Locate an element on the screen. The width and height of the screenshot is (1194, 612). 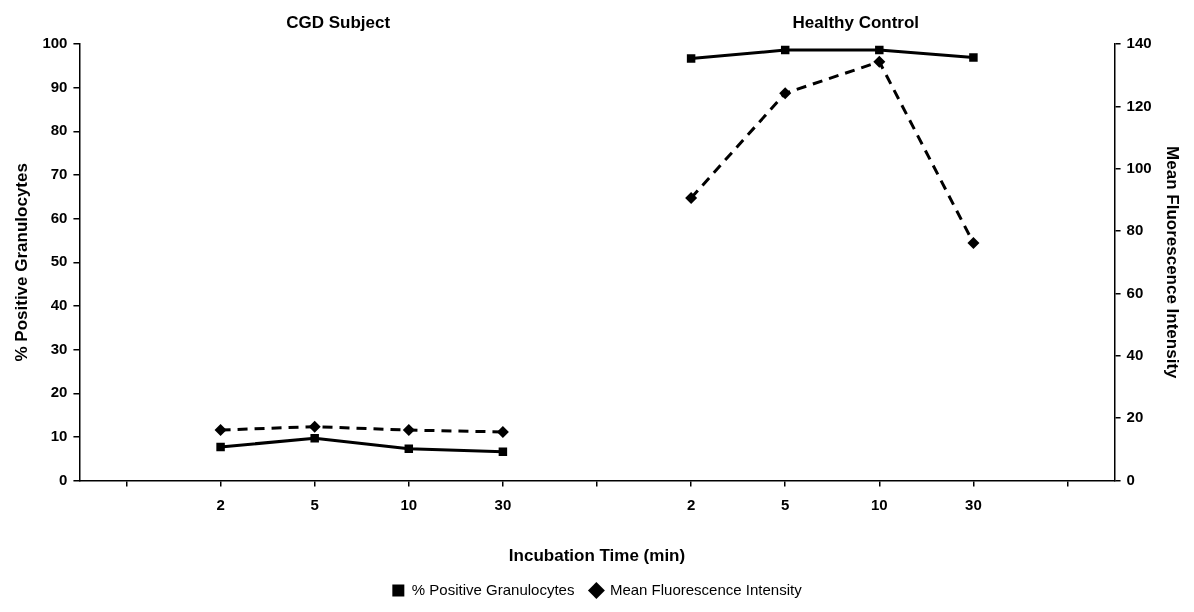
y-tick-label: 0 is located at coordinates (63, 479).